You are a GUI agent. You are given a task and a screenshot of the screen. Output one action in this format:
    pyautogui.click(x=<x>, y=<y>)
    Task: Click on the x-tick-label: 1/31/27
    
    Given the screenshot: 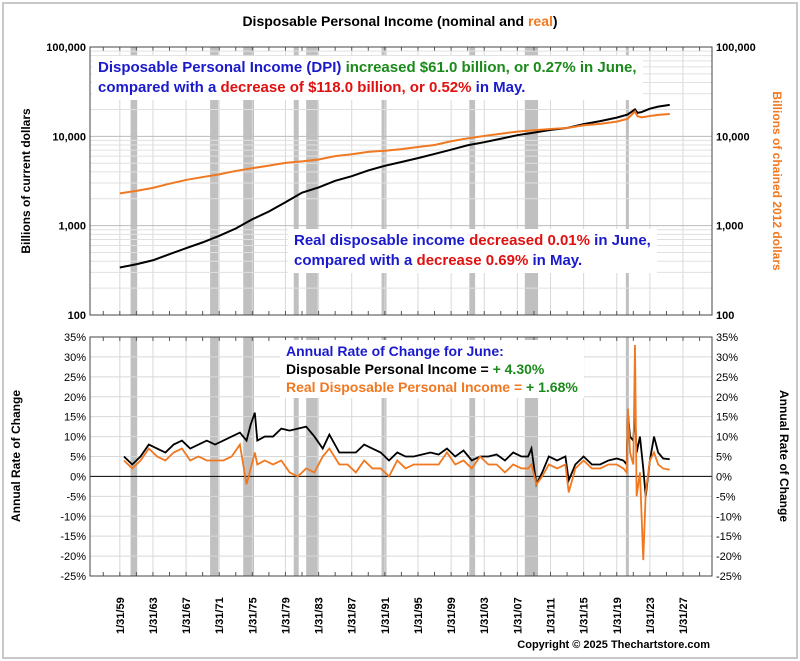 What is the action you would take?
    pyautogui.click(x=684, y=615)
    